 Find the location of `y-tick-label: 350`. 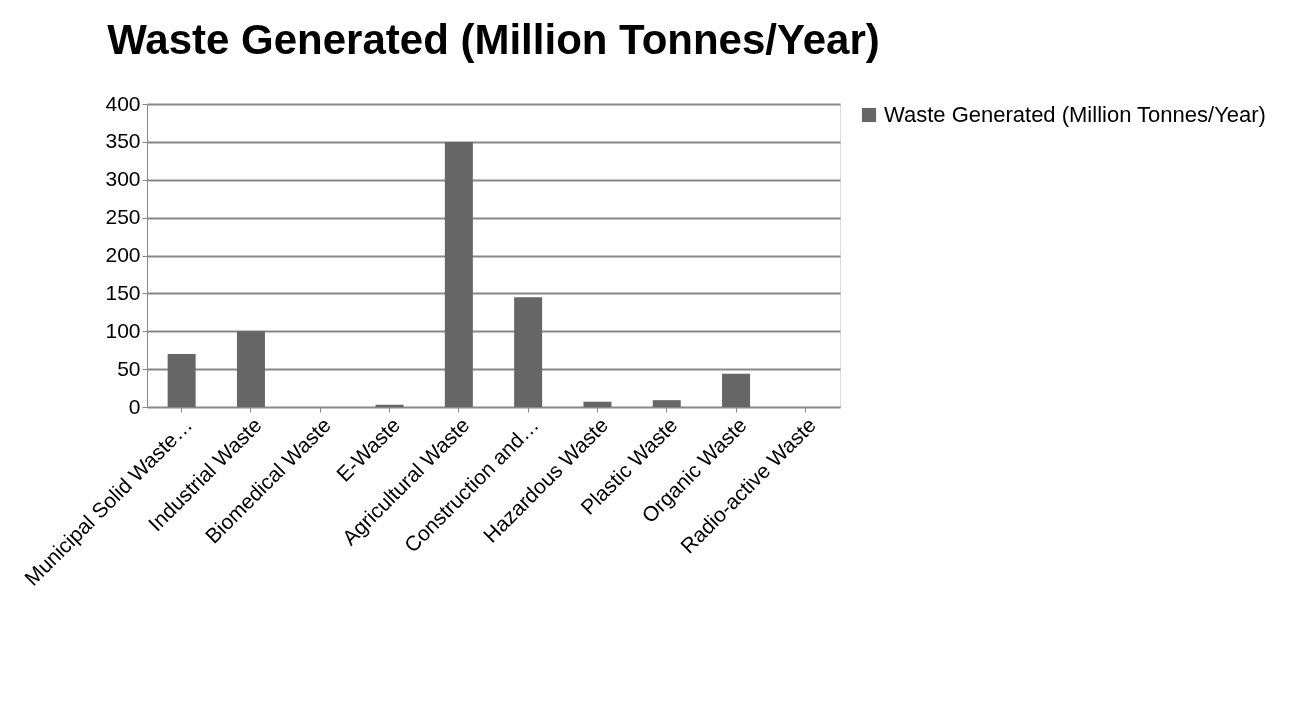

y-tick-label: 350 is located at coordinates (123, 141).